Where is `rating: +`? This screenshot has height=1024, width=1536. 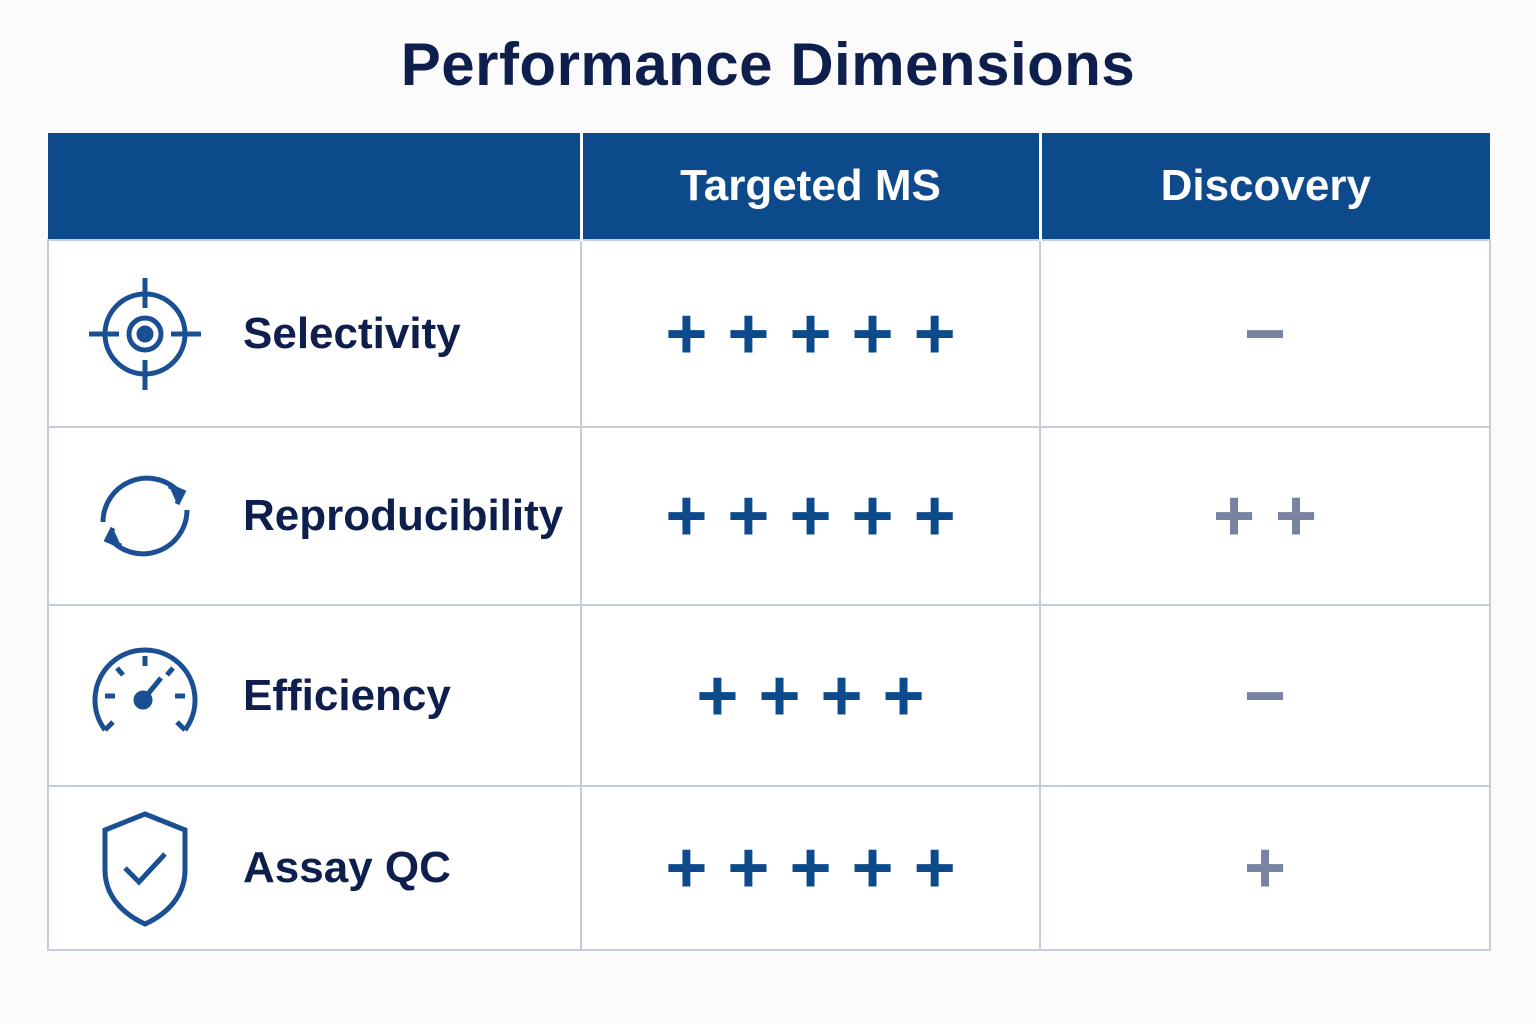
rating: + is located at coordinates (1275, 868).